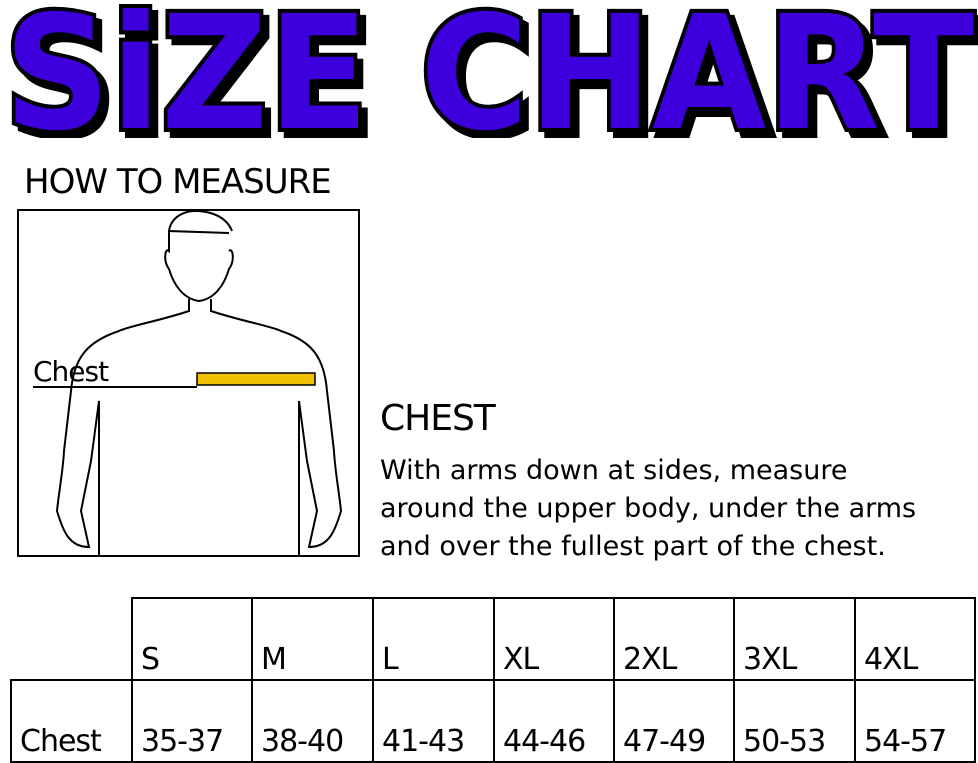 This screenshot has width=978, height=763. I want to click on size-header: M, so click(312, 639).